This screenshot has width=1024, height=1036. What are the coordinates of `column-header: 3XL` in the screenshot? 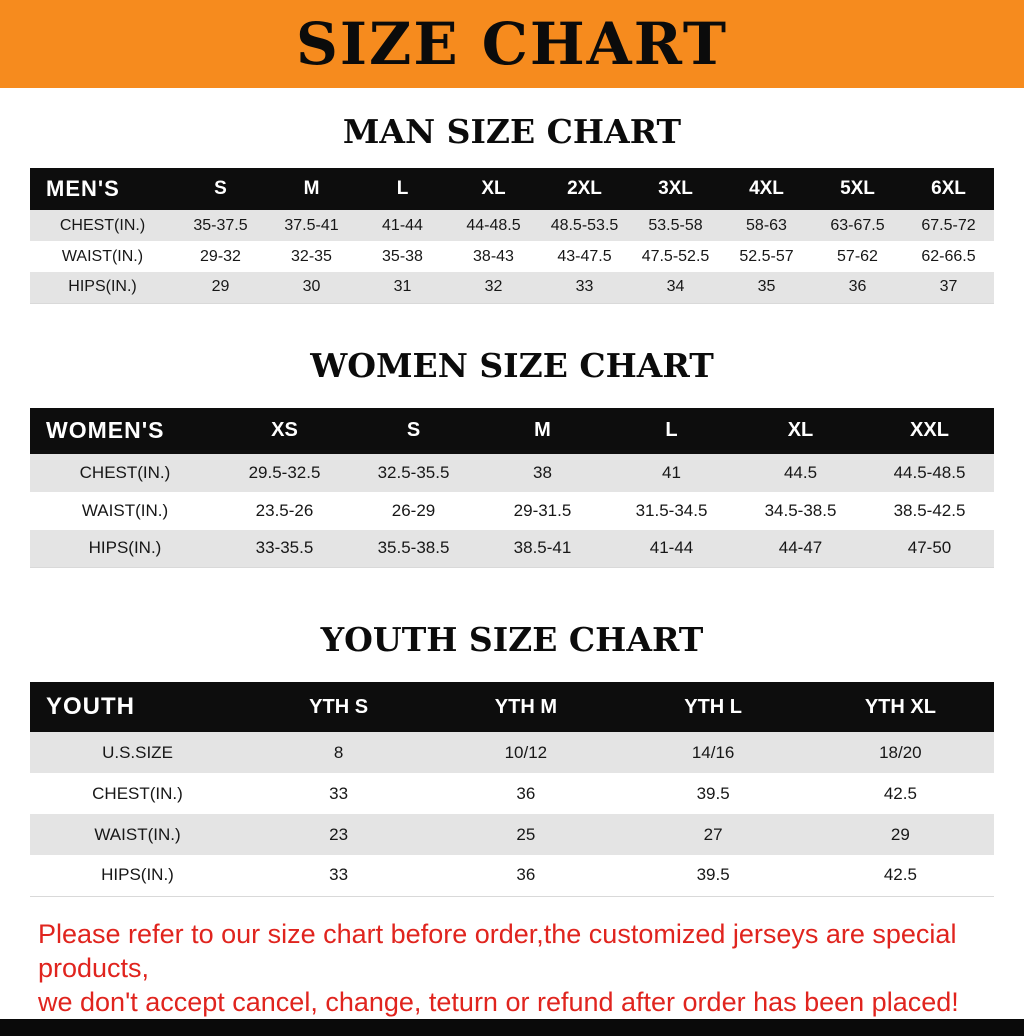 It's located at (675, 188).